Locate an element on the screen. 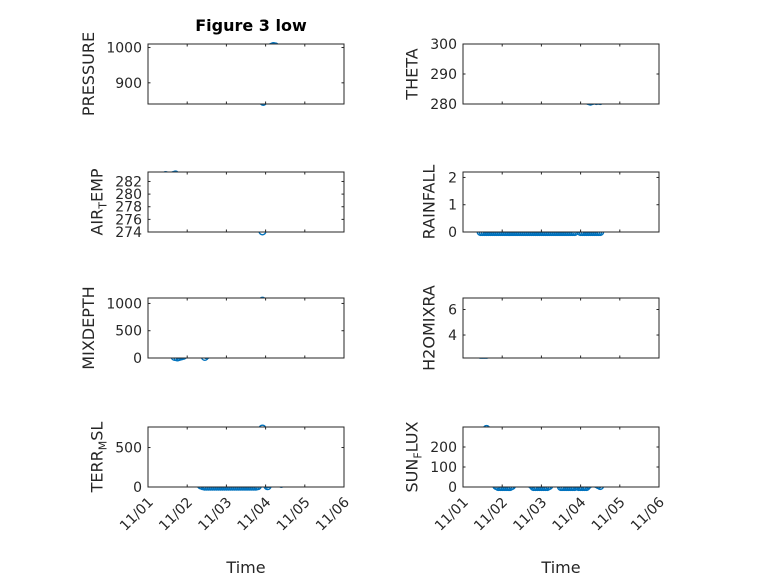 The image size is (778, 583). y-axis-label: H2OMIXRA is located at coordinates (429, 328).